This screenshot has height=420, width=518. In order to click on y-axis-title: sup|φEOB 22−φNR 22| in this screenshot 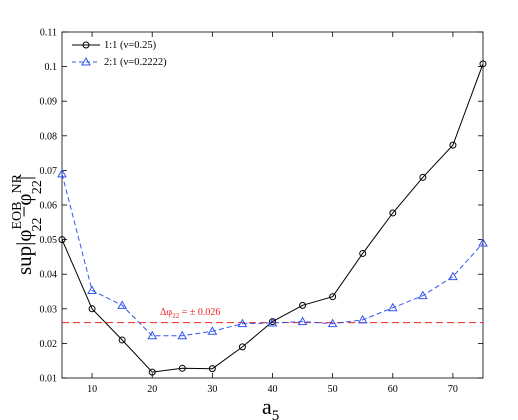, I will do `click(27, 224)`.